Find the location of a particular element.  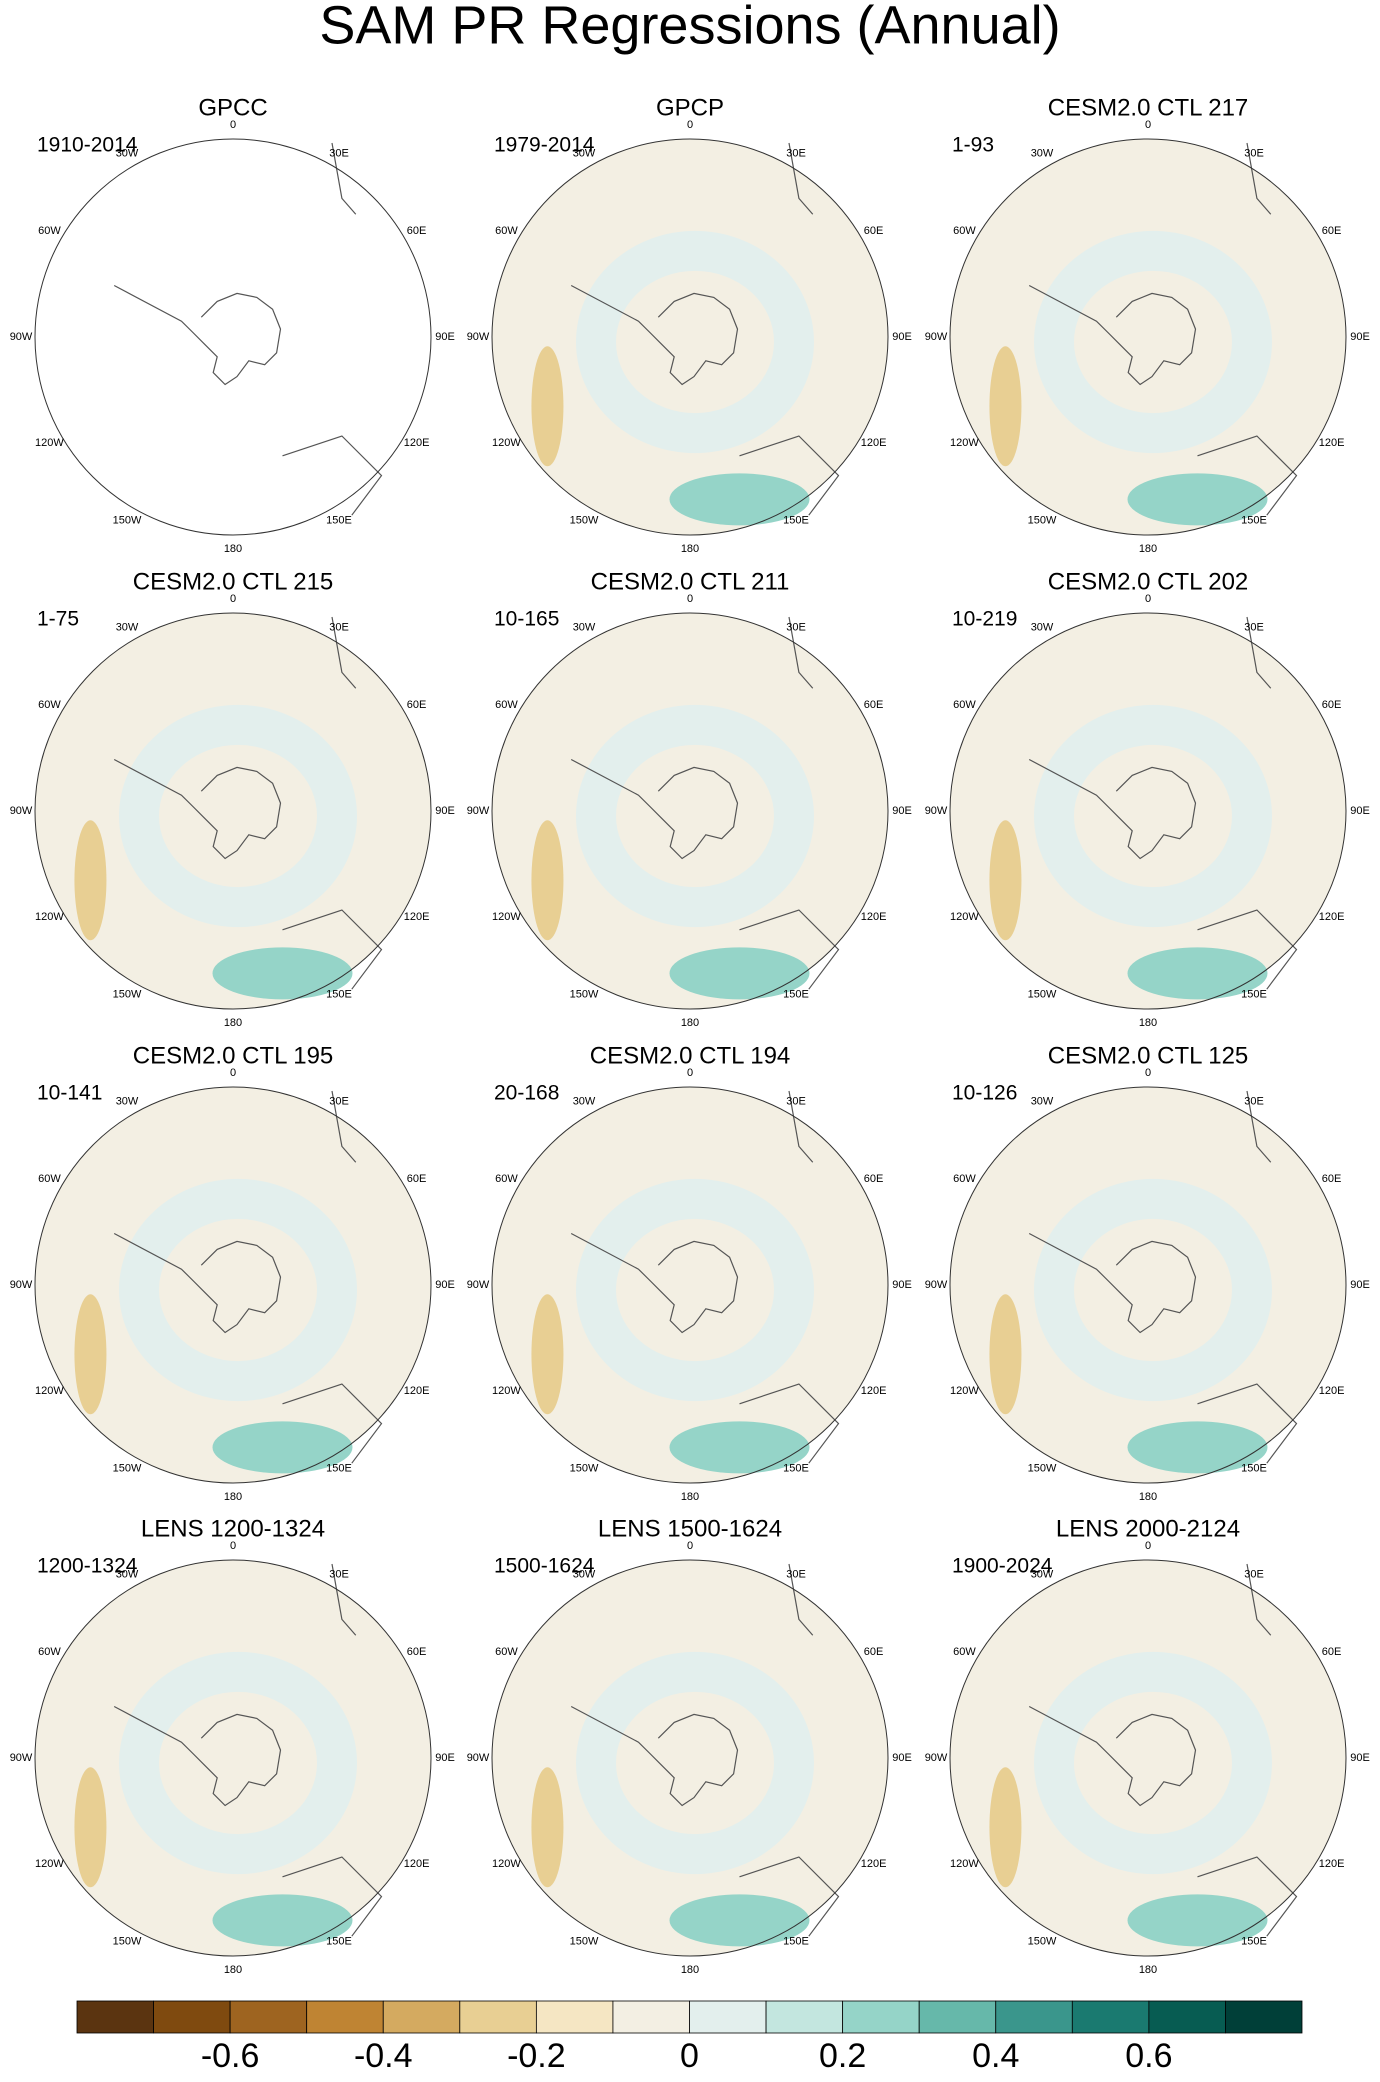

figure-title: SAM PR Regressions (Annual) is located at coordinates (689, 27).